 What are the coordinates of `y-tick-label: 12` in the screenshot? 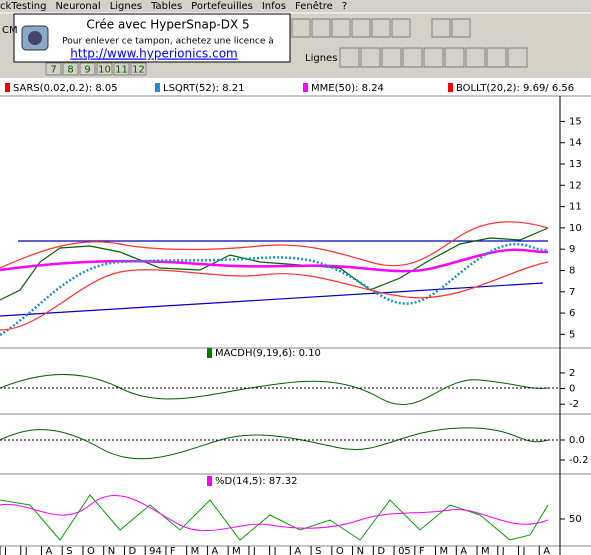 It's located at (575, 185).